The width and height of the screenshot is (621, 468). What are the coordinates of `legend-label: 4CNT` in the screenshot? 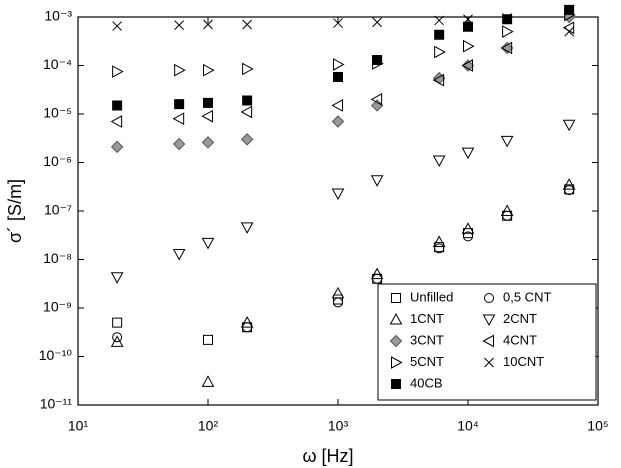 It's located at (520, 339).